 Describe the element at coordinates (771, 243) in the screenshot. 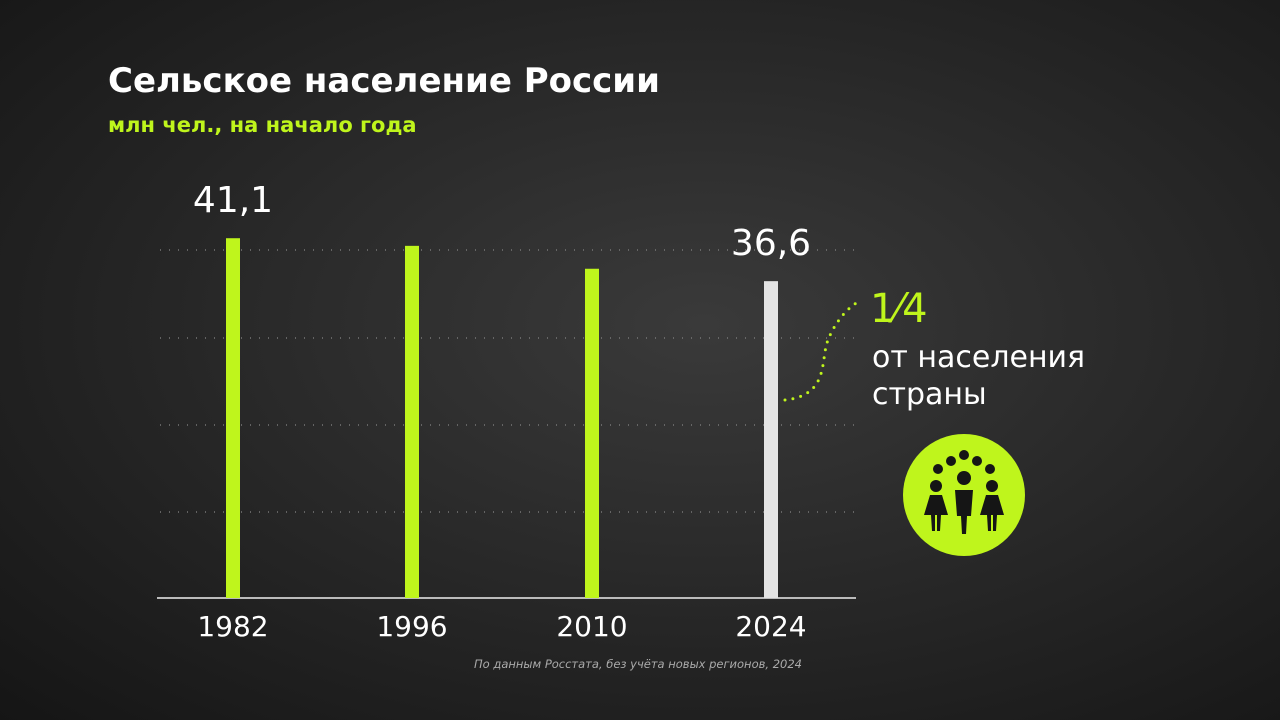

I see `data-label: 36,6` at that location.